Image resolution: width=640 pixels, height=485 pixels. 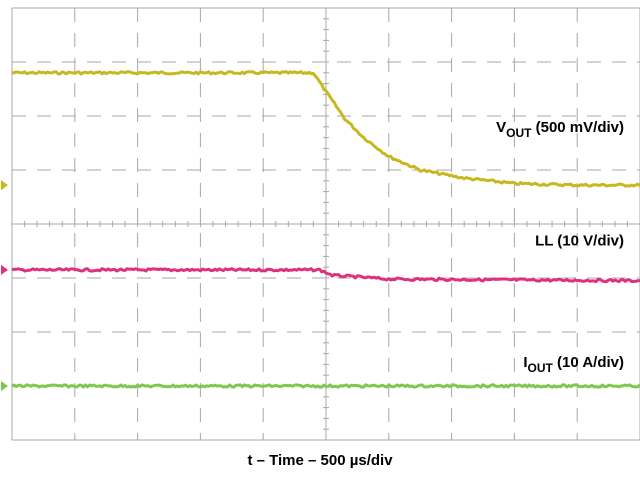 I want to click on trace-i-out, so click(x=325, y=386).